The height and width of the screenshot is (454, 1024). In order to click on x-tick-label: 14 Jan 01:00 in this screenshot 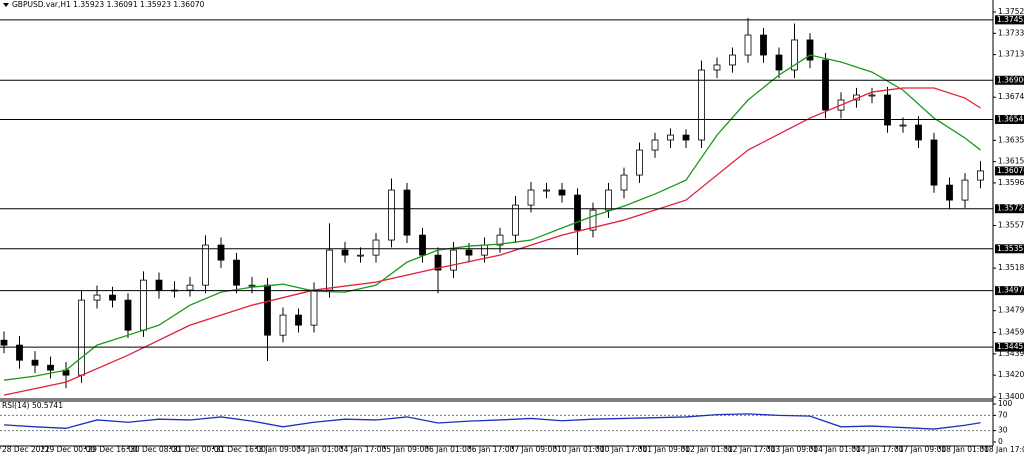, I will do `click(837, 449)`.